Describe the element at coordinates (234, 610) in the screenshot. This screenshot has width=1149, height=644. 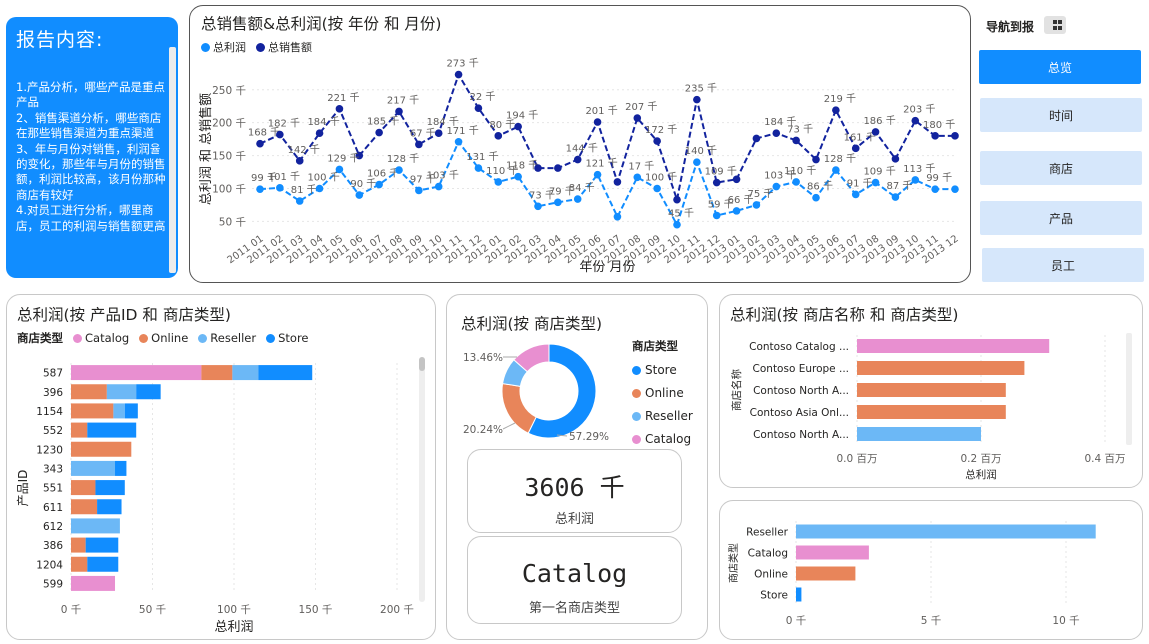
I see `x-tick-label: 100 千` at that location.